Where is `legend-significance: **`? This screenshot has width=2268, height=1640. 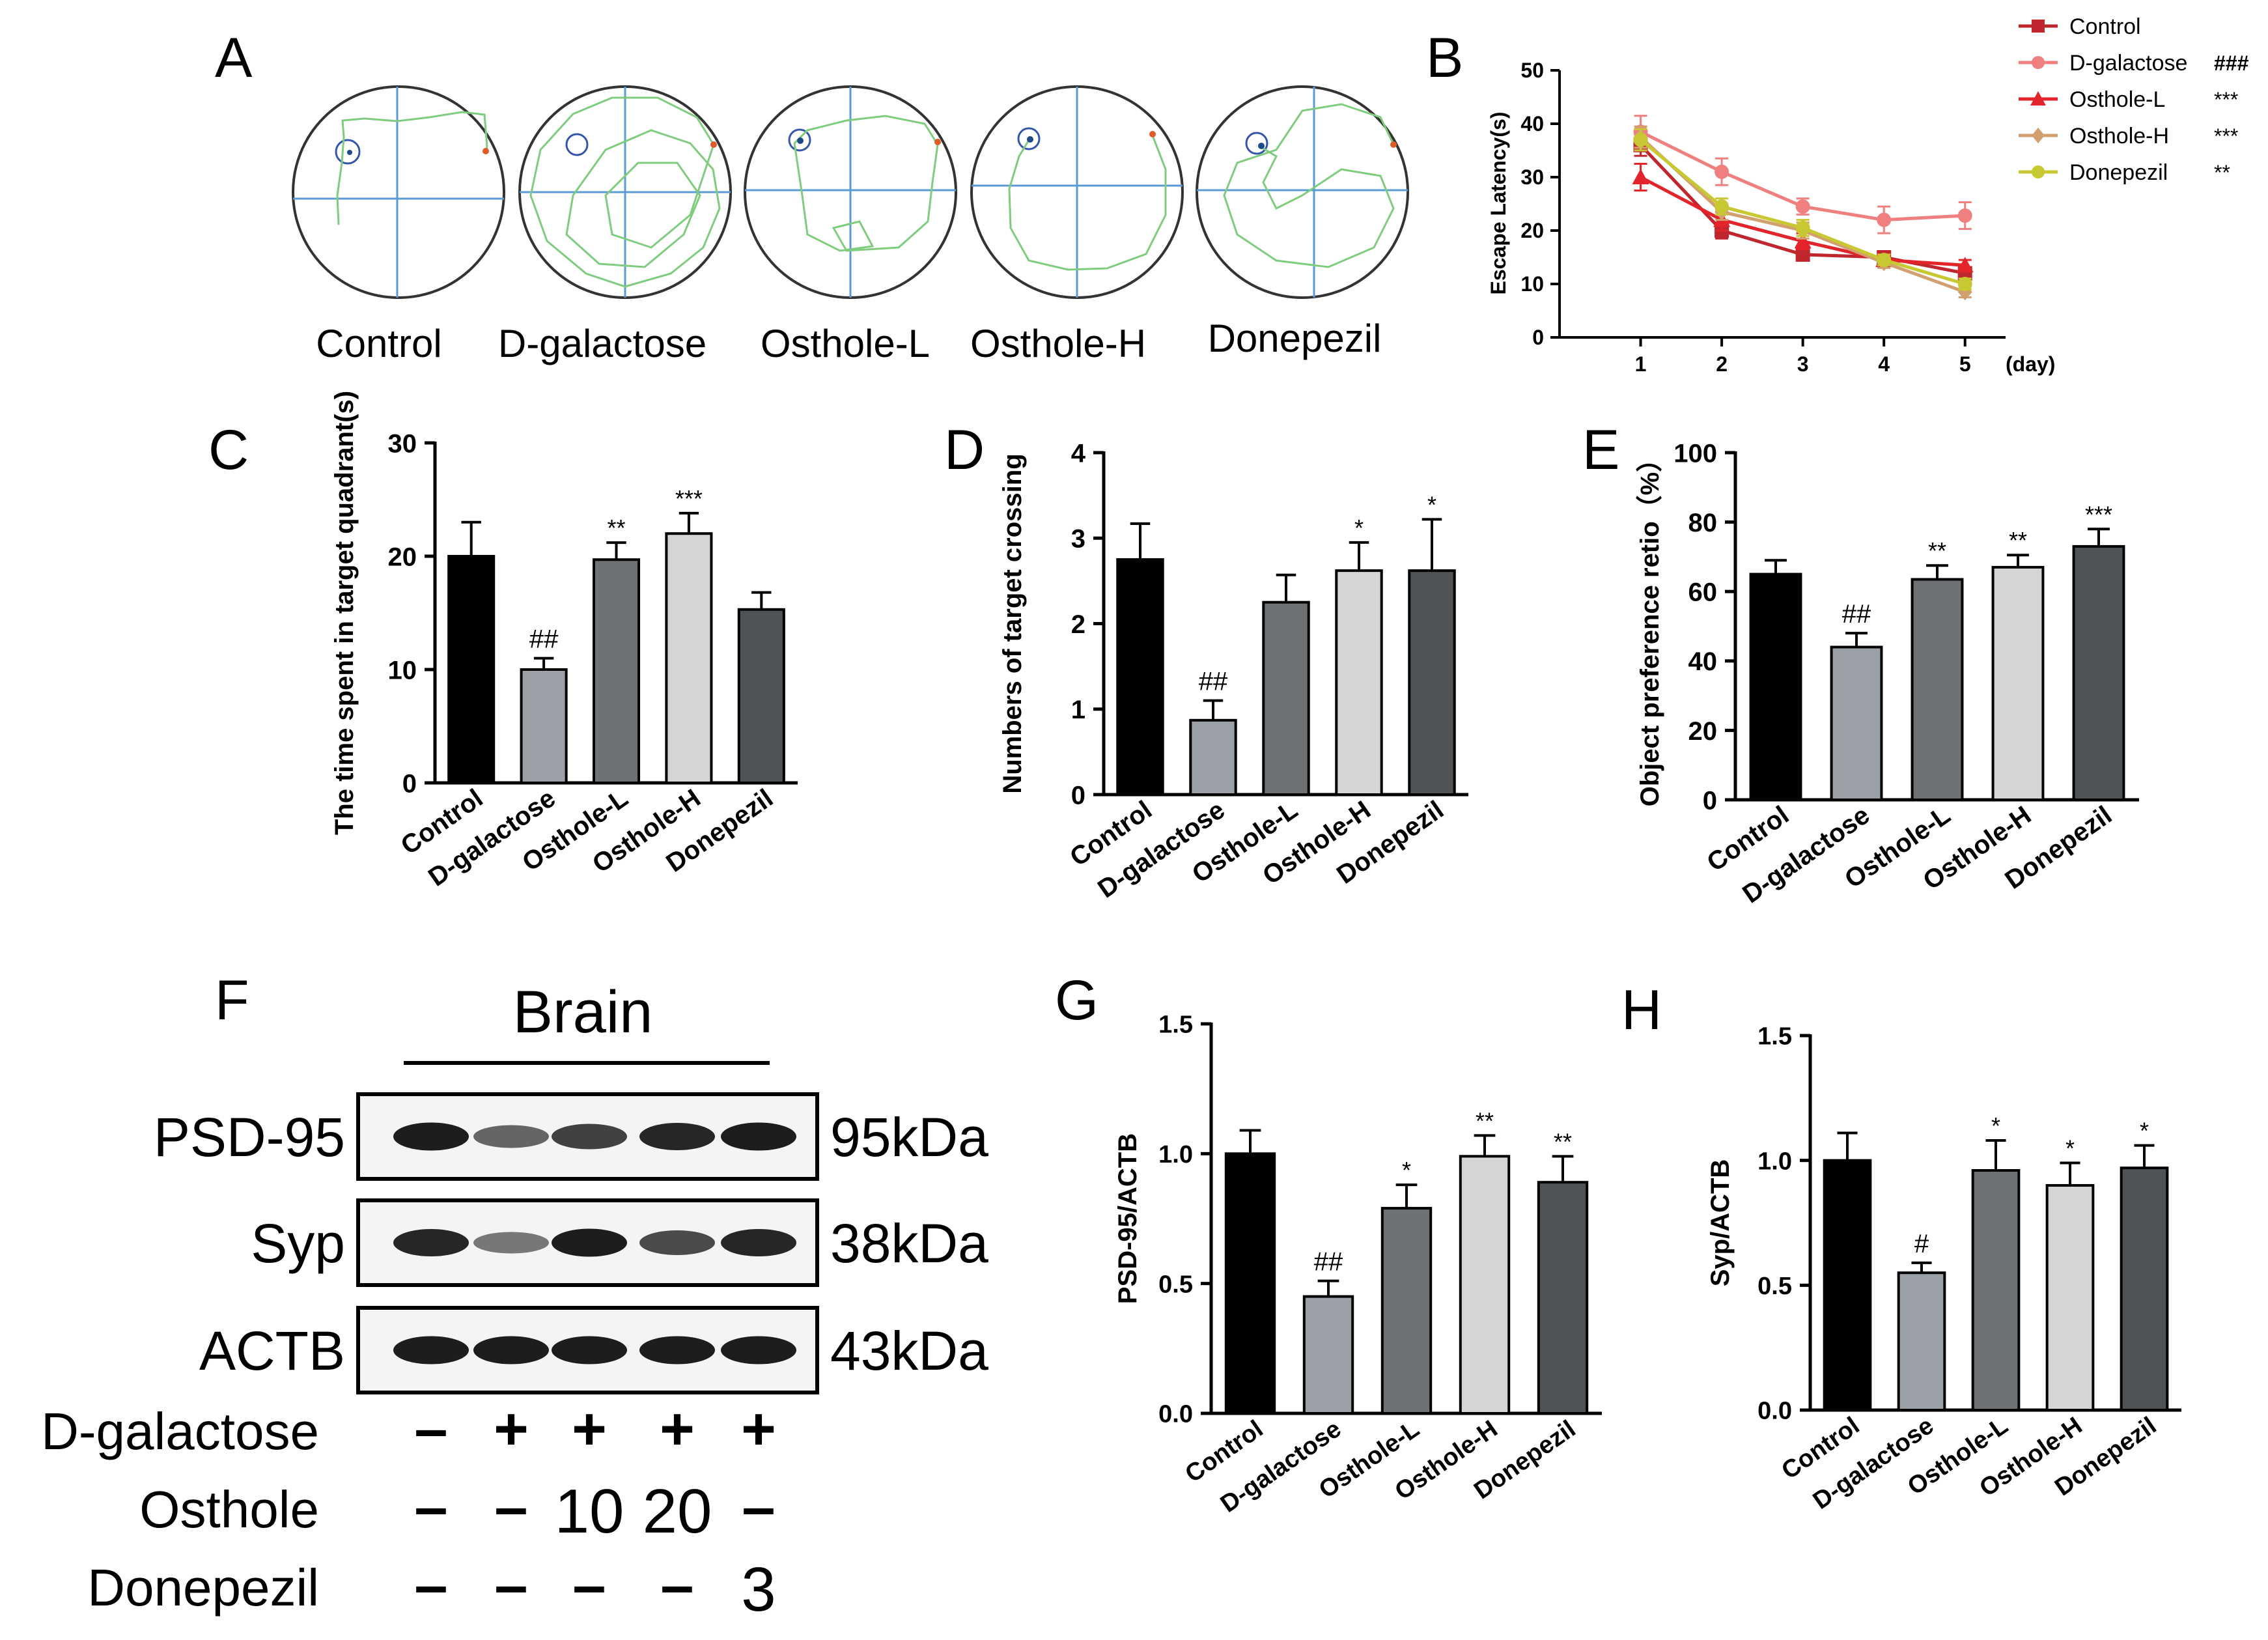 legend-significance: ** is located at coordinates (2222, 172).